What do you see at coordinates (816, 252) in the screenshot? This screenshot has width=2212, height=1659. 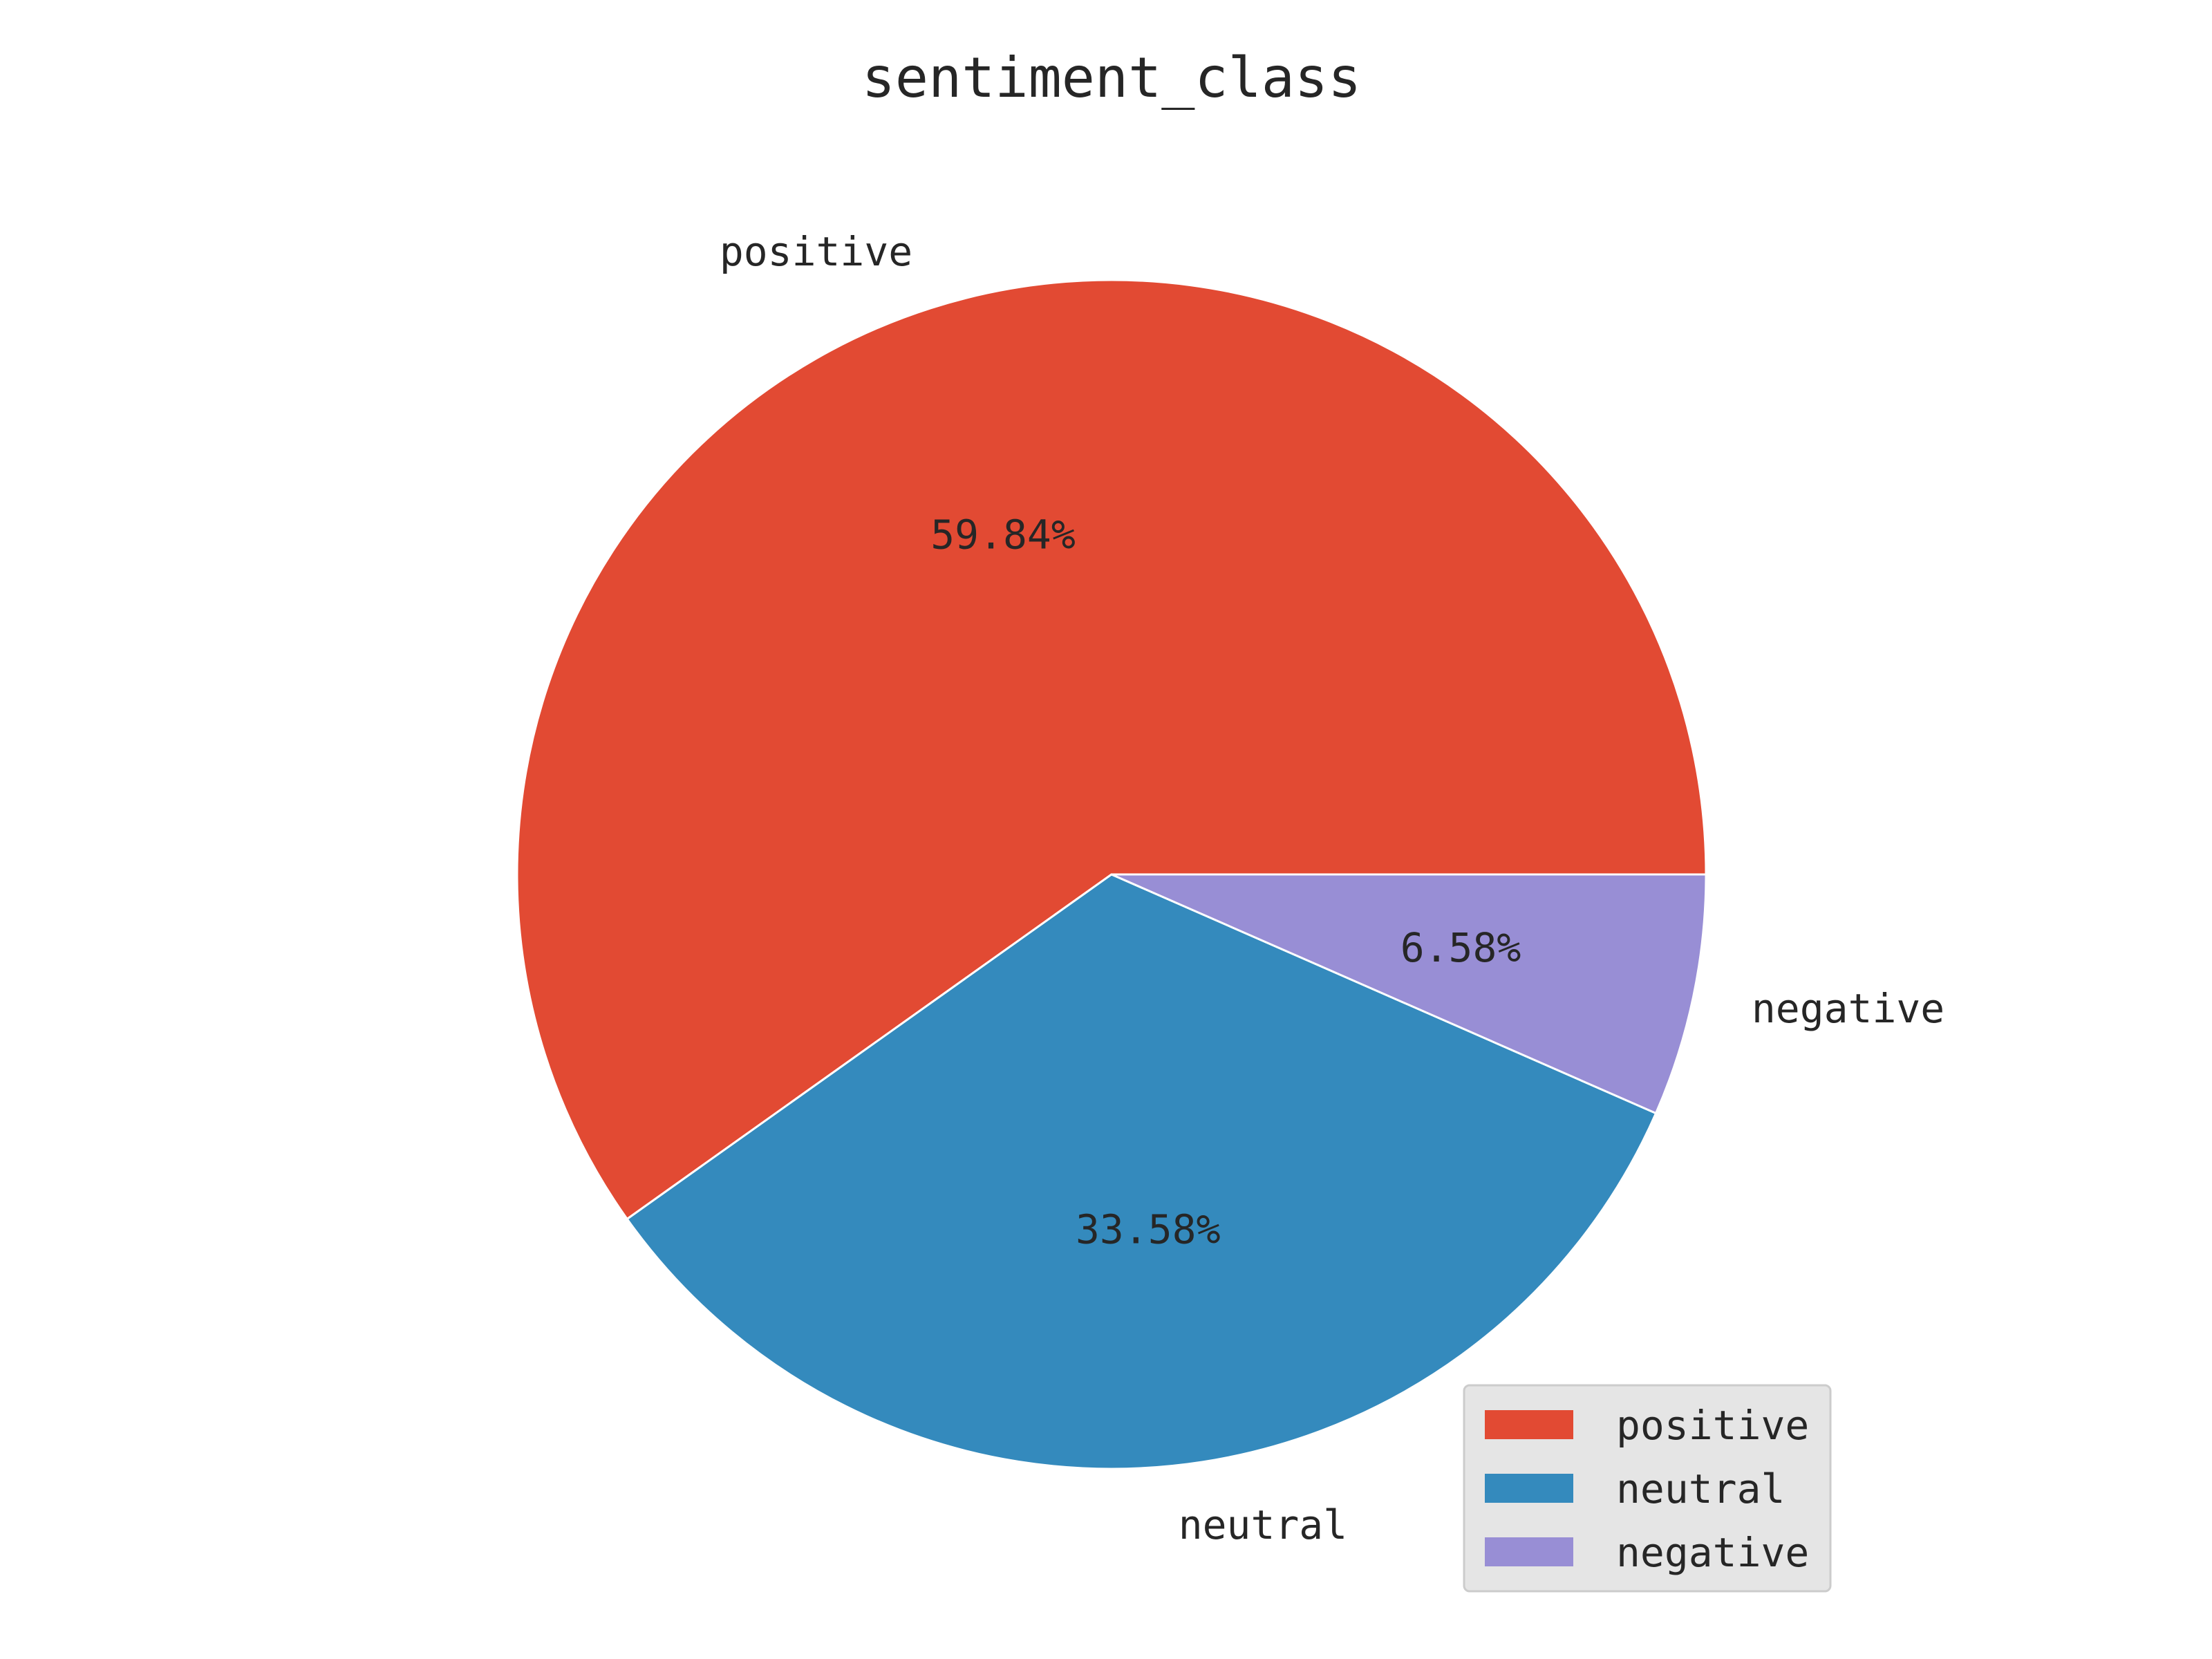 I see `slice-label-positive: positive` at bounding box center [816, 252].